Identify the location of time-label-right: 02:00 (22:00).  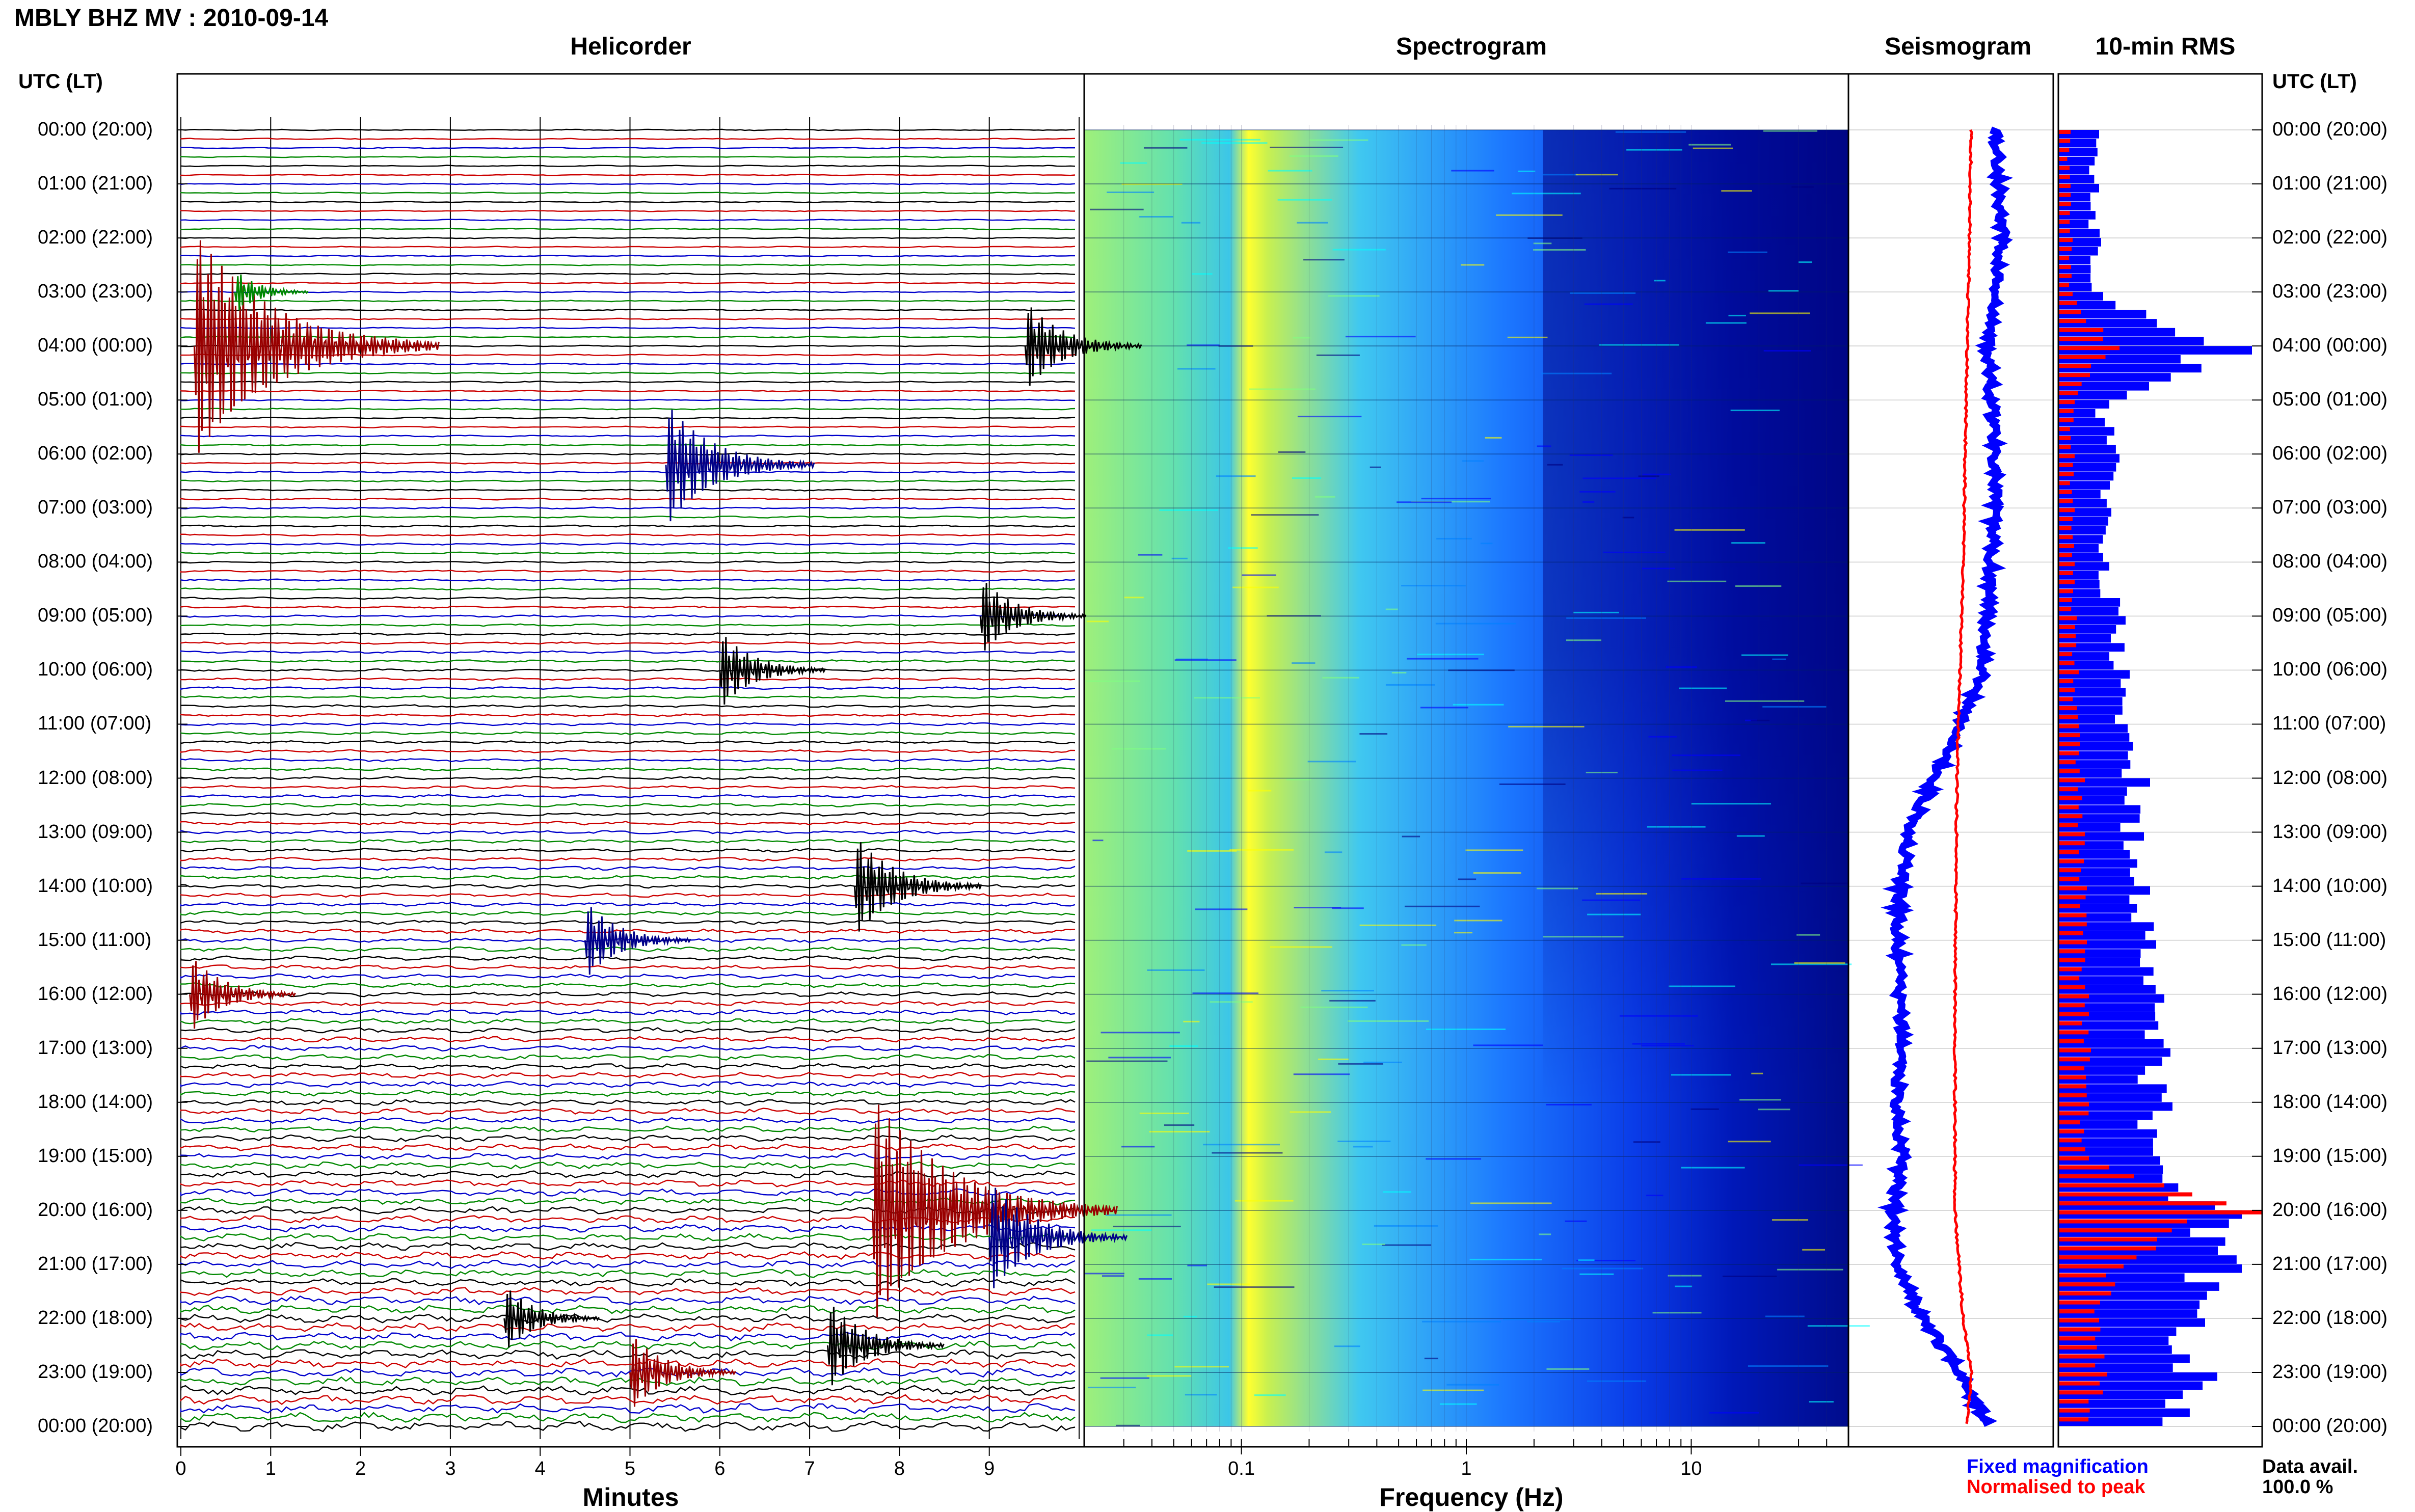
(2330, 238).